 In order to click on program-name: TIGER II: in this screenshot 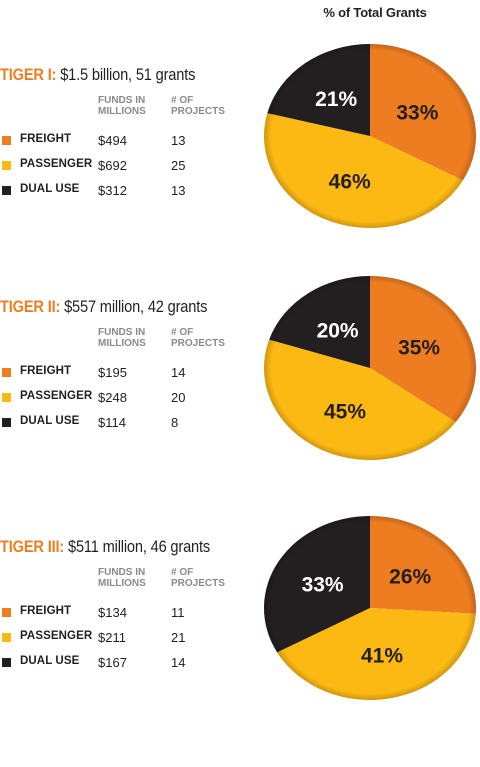, I will do `click(30, 306)`.